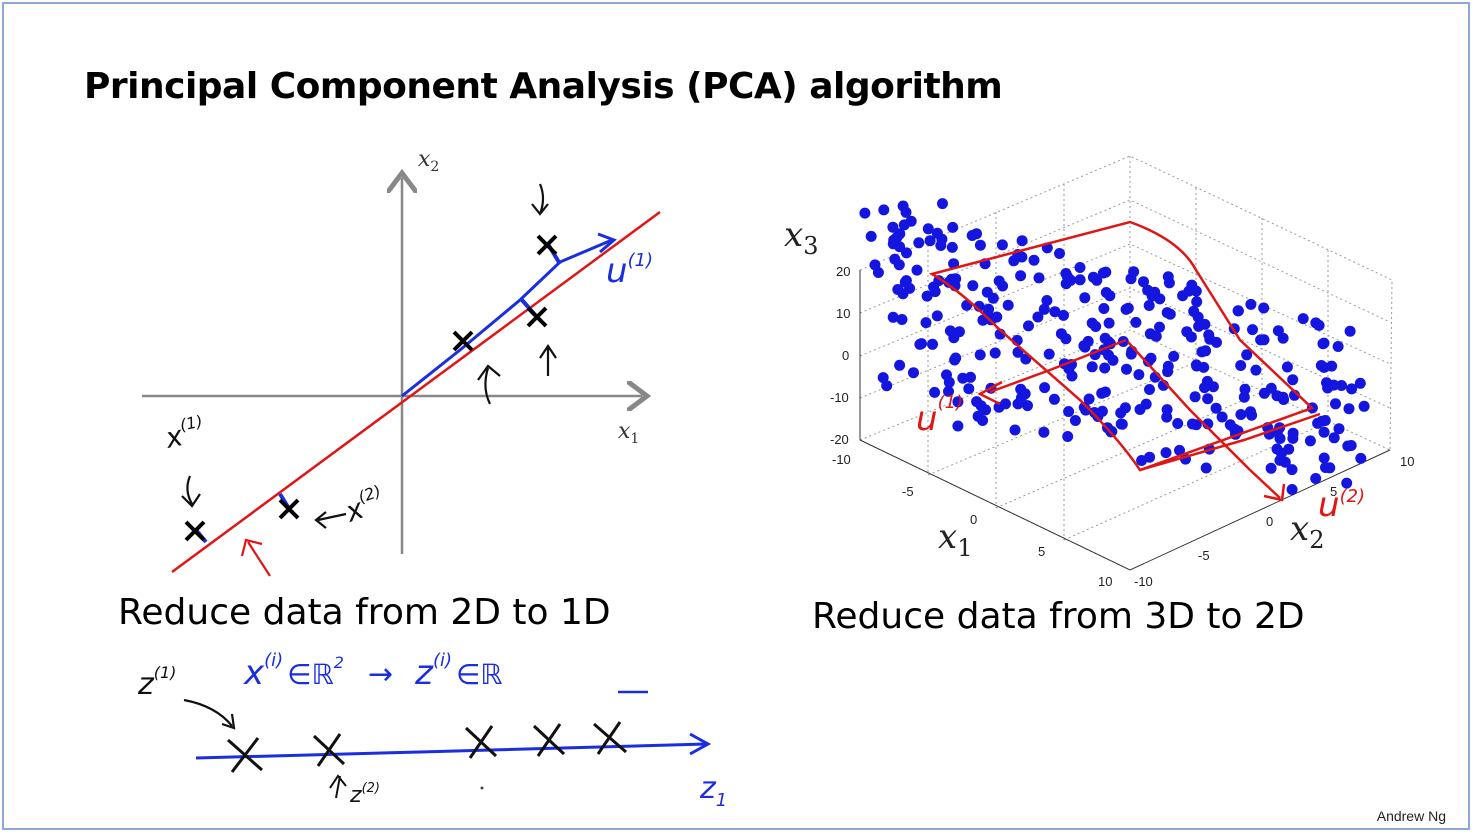  I want to click on author-credit: Andrew Ng, so click(1411, 816).